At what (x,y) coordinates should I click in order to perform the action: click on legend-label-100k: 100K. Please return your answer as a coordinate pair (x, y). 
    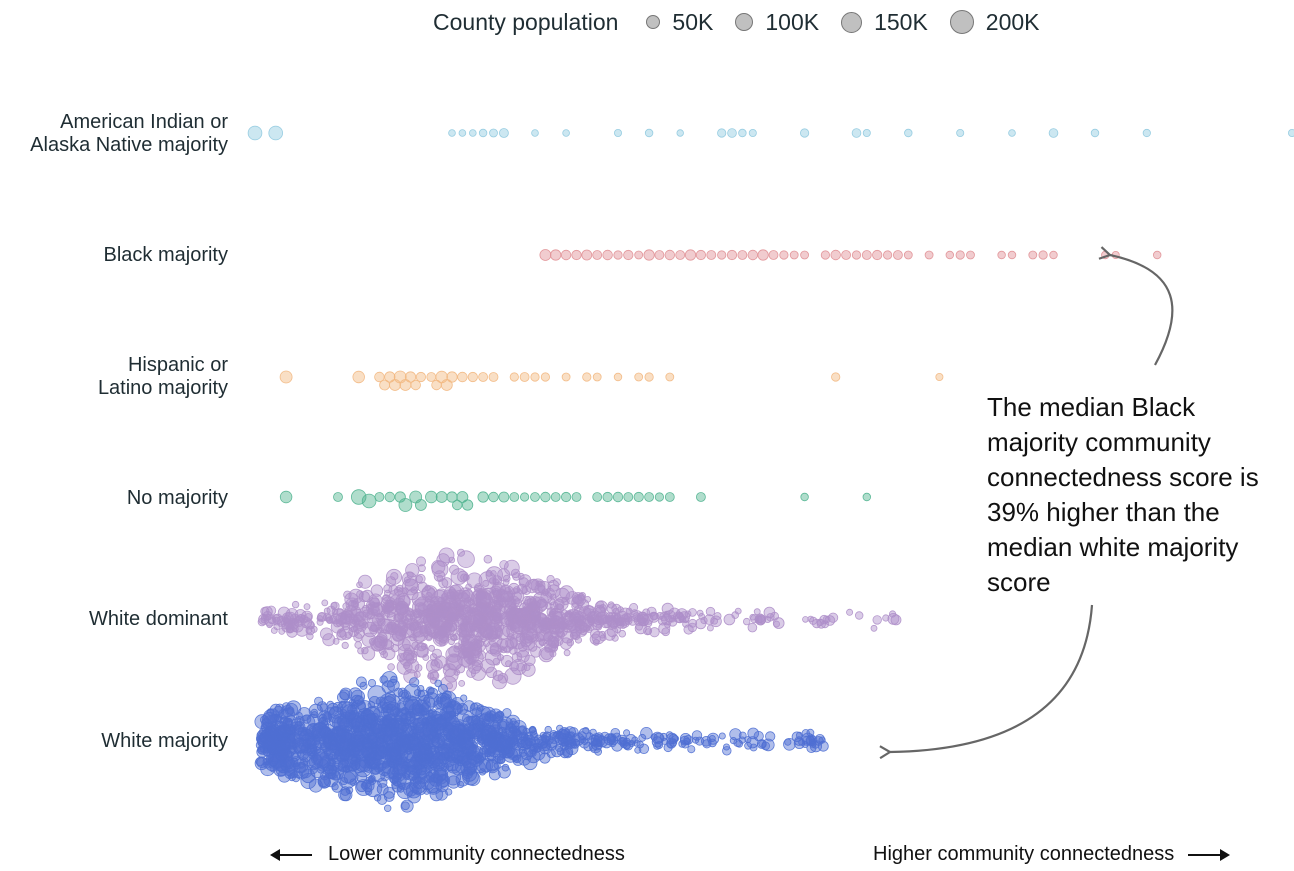
    Looking at the image, I should click on (792, 21).